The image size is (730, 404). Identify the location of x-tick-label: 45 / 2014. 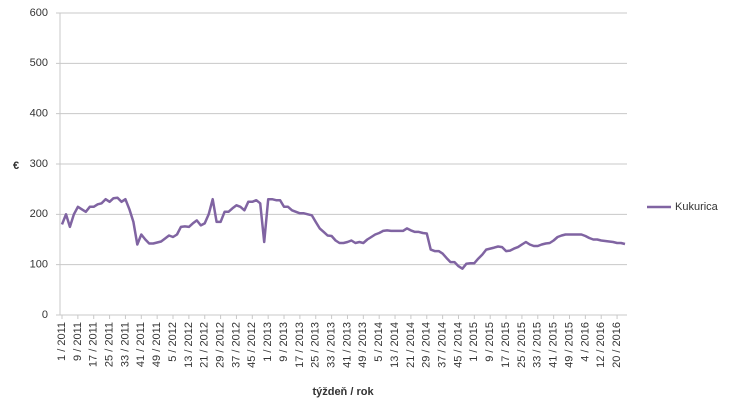
(458, 345).